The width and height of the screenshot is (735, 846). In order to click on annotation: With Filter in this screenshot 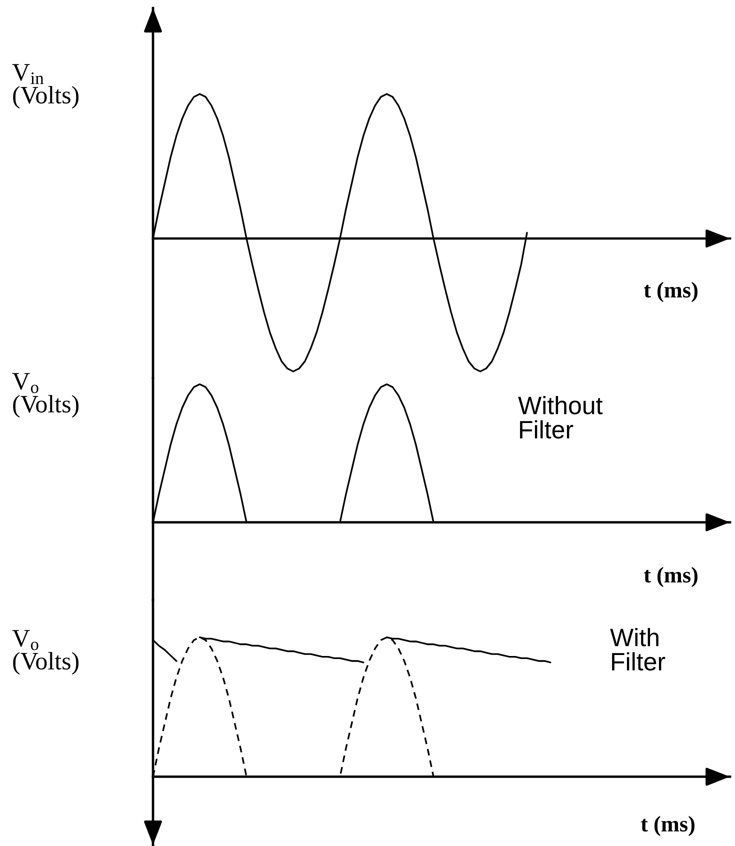, I will do `click(638, 649)`.